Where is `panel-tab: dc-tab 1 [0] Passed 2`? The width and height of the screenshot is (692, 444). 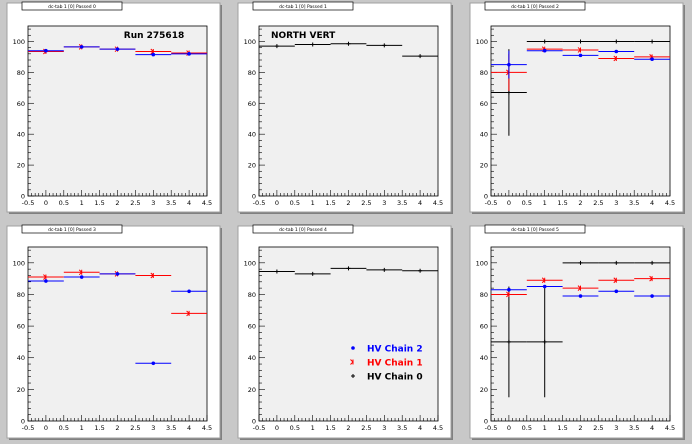 panel-tab: dc-tab 1 [0] Passed 2 is located at coordinates (535, 6).